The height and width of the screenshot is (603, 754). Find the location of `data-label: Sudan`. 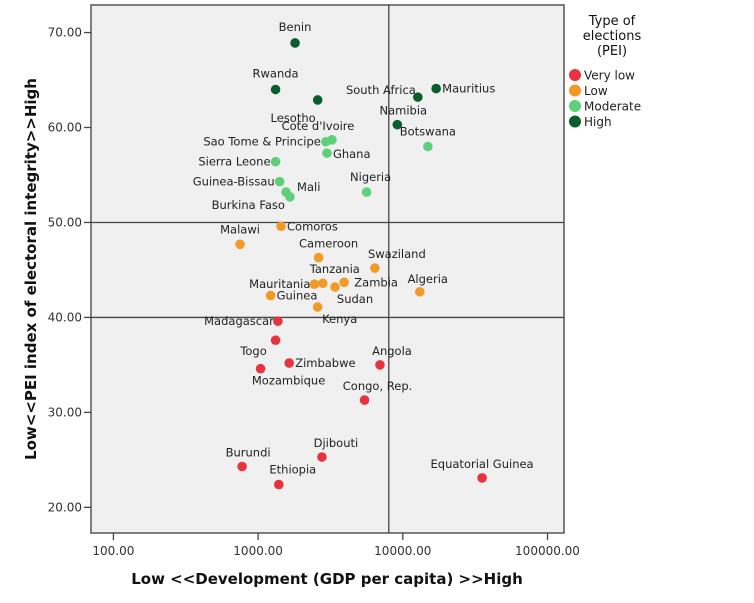

data-label: Sudan is located at coordinates (355, 299).